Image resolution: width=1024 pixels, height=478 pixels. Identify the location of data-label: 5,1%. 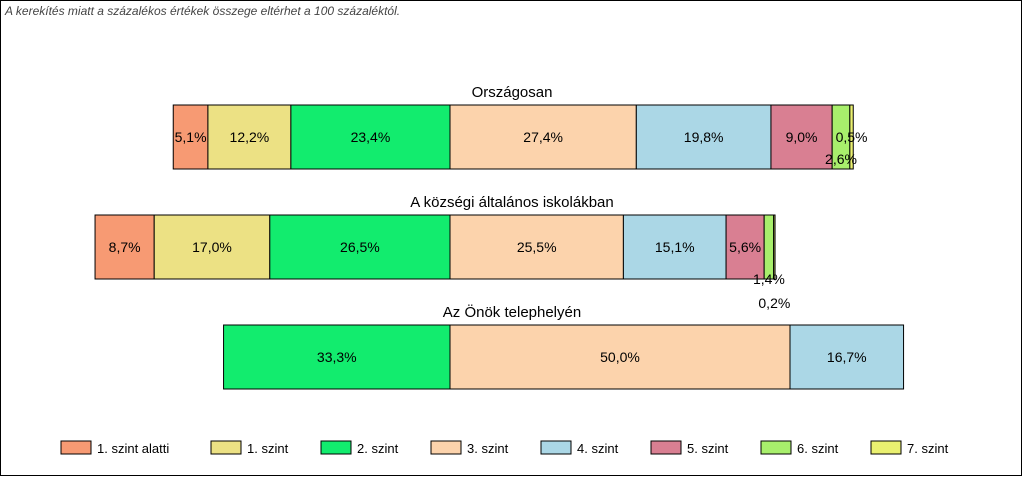
(191, 137).